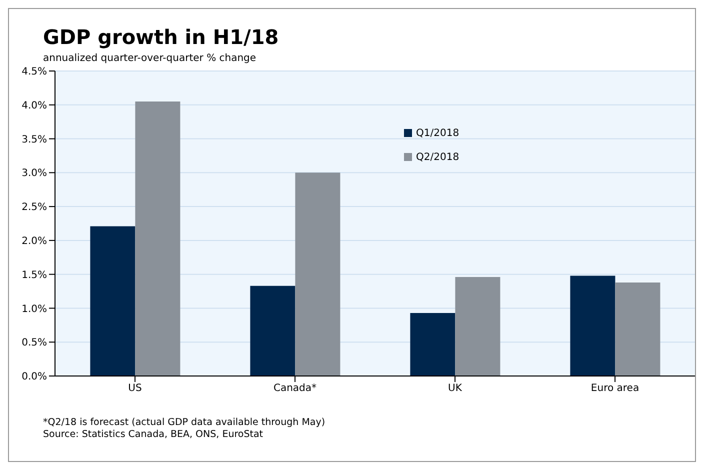  What do you see at coordinates (295, 388) in the screenshot?
I see `x-tick-label: Canada*` at bounding box center [295, 388].